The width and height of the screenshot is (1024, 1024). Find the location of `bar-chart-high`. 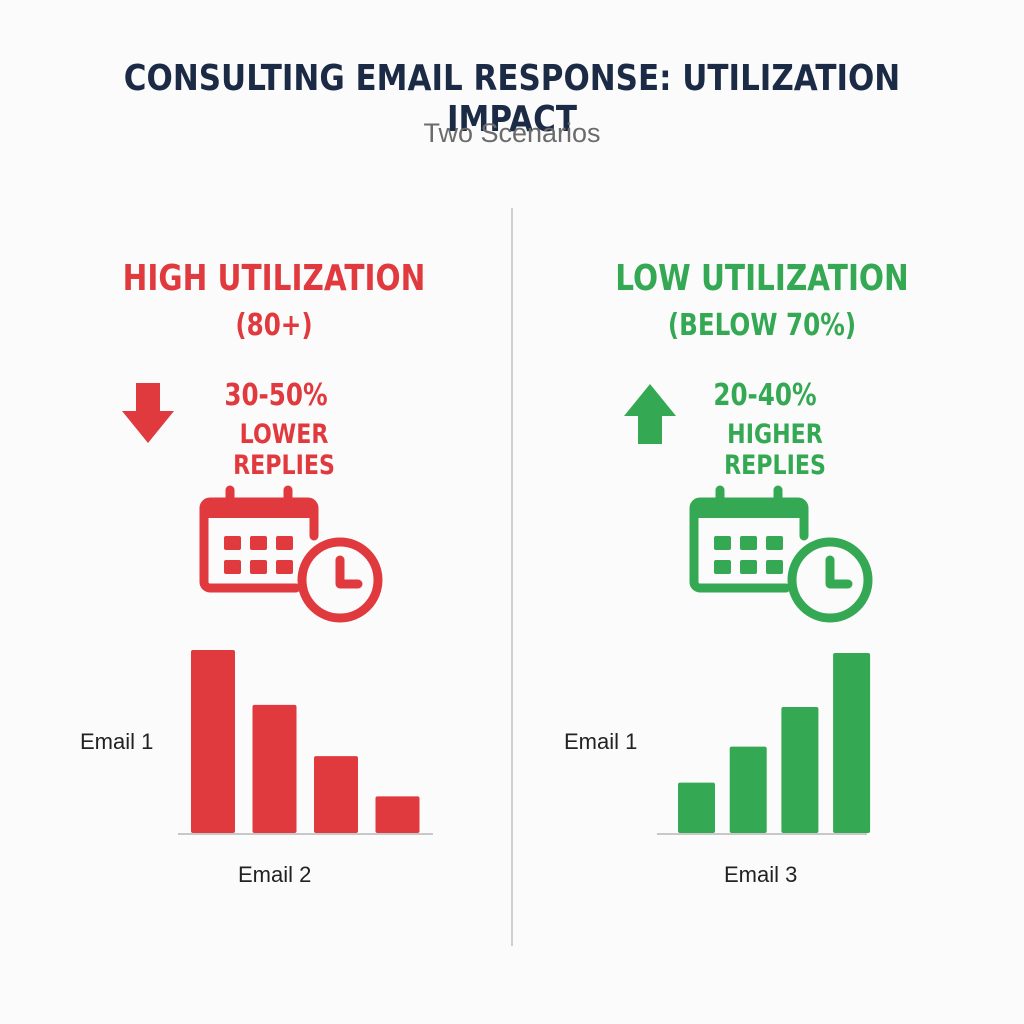

bar-chart-high is located at coordinates (305, 742).